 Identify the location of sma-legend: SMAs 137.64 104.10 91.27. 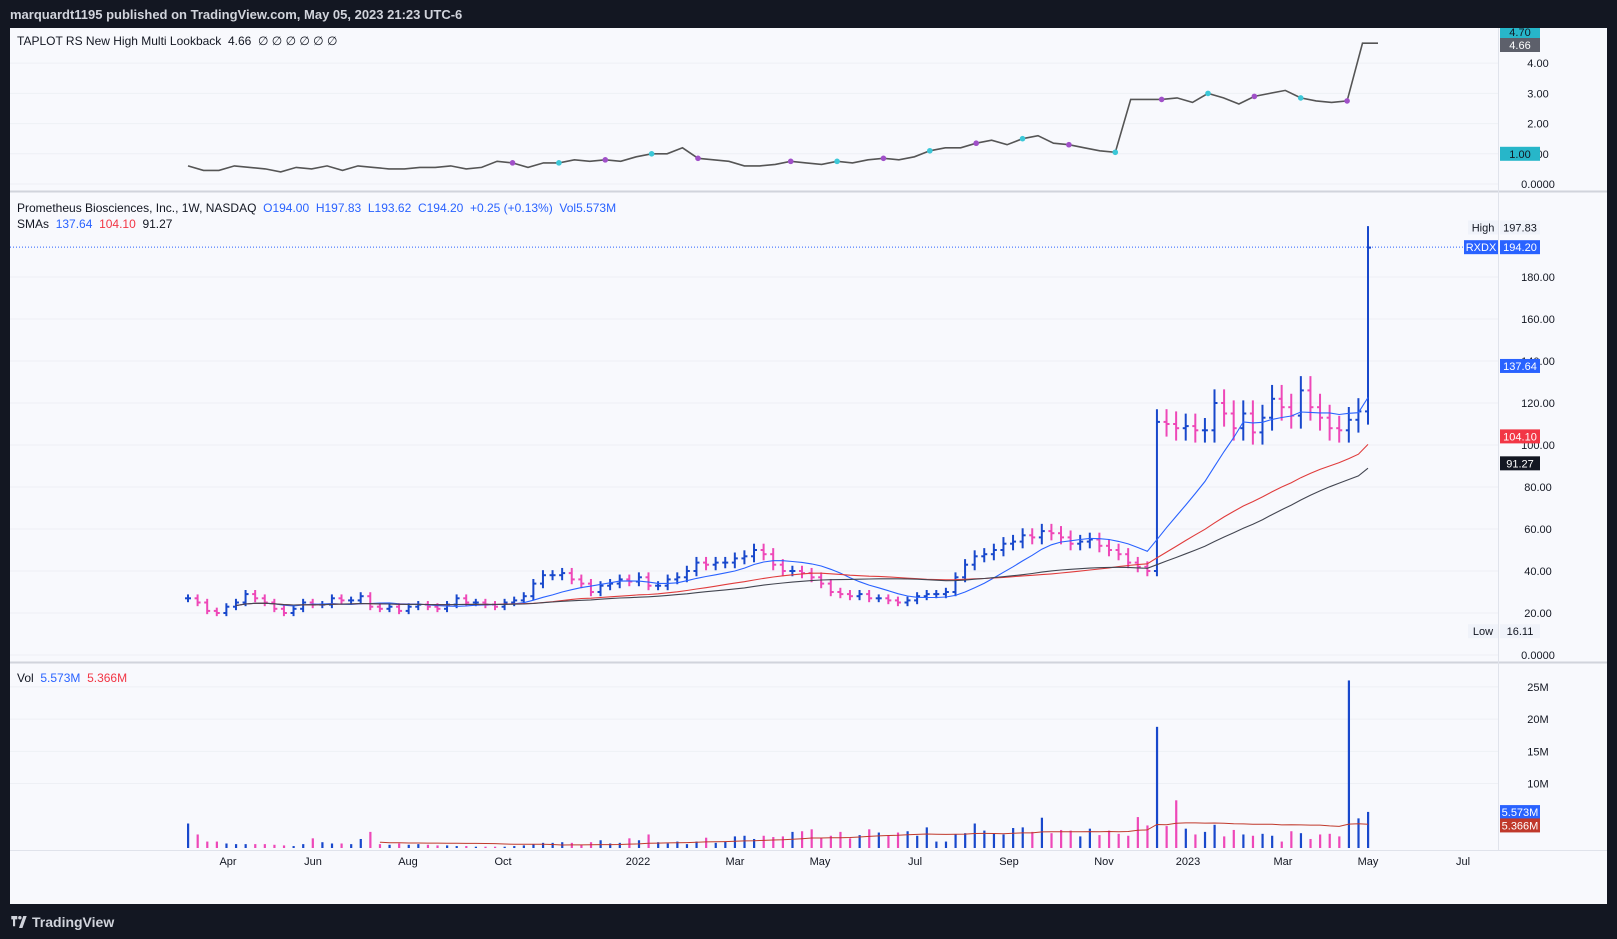
(94, 224).